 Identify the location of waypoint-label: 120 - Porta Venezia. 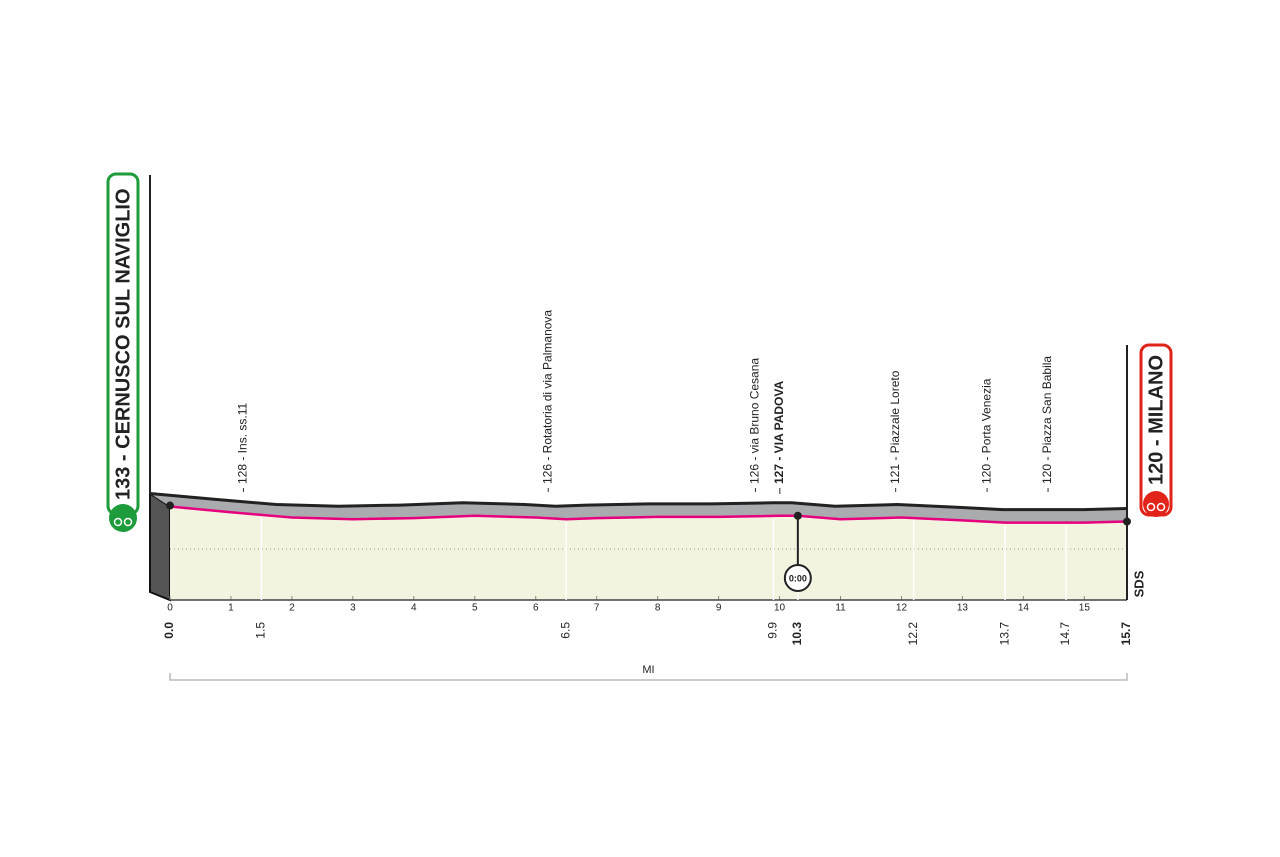
(986, 431).